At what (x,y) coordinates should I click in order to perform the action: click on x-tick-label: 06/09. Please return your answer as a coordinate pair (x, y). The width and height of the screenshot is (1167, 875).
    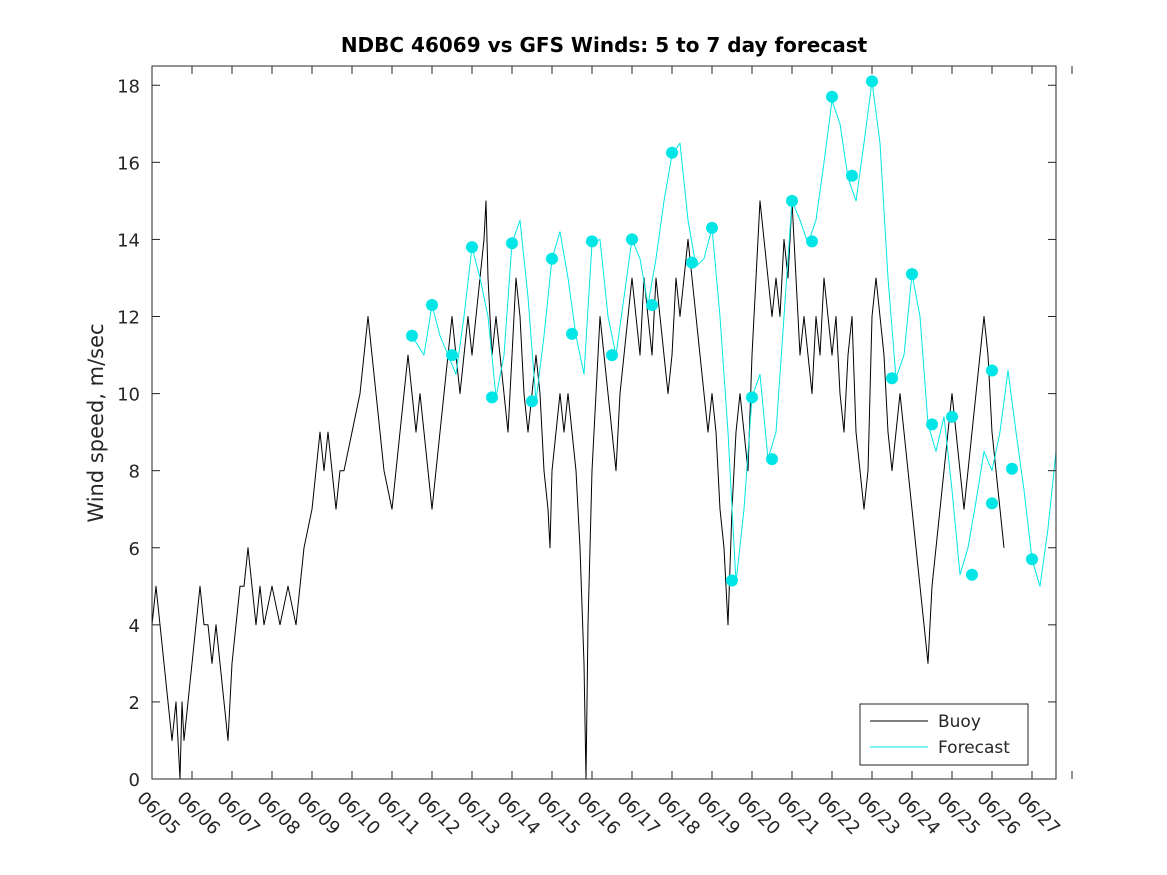
    Looking at the image, I should click on (318, 814).